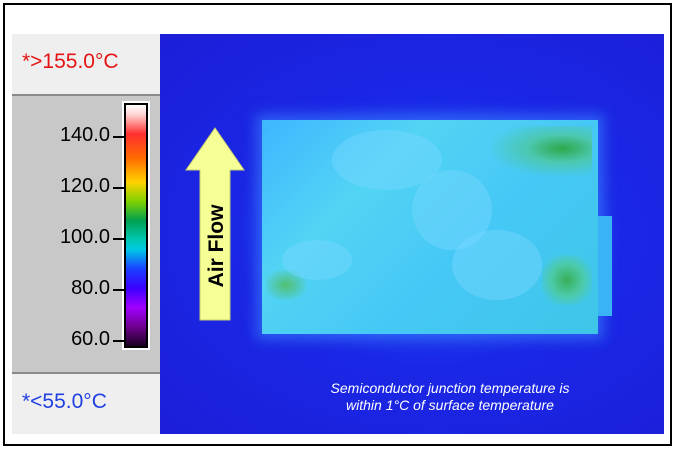 Image resolution: width=679 pixels, height=453 pixels. What do you see at coordinates (542, 151) in the screenshot?
I see `hotspot-top-right` at bounding box center [542, 151].